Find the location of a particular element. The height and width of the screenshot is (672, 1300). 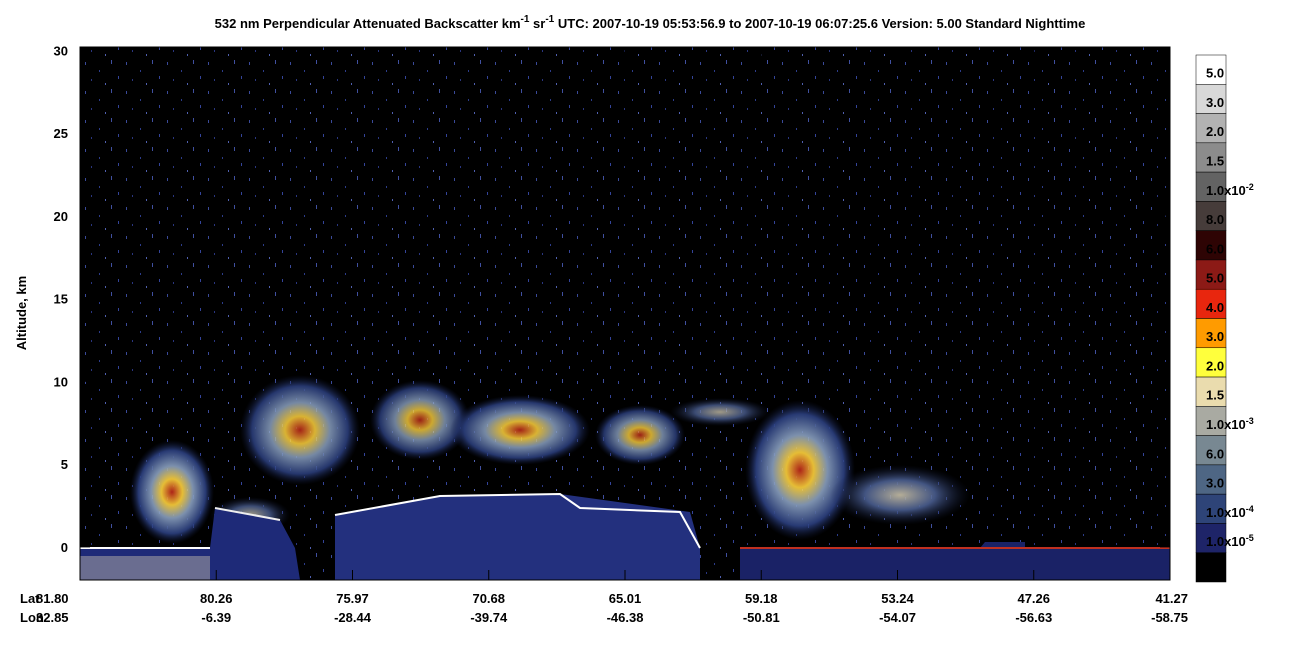

x-tick-label-lat: 80.26 is located at coordinates (216, 598).